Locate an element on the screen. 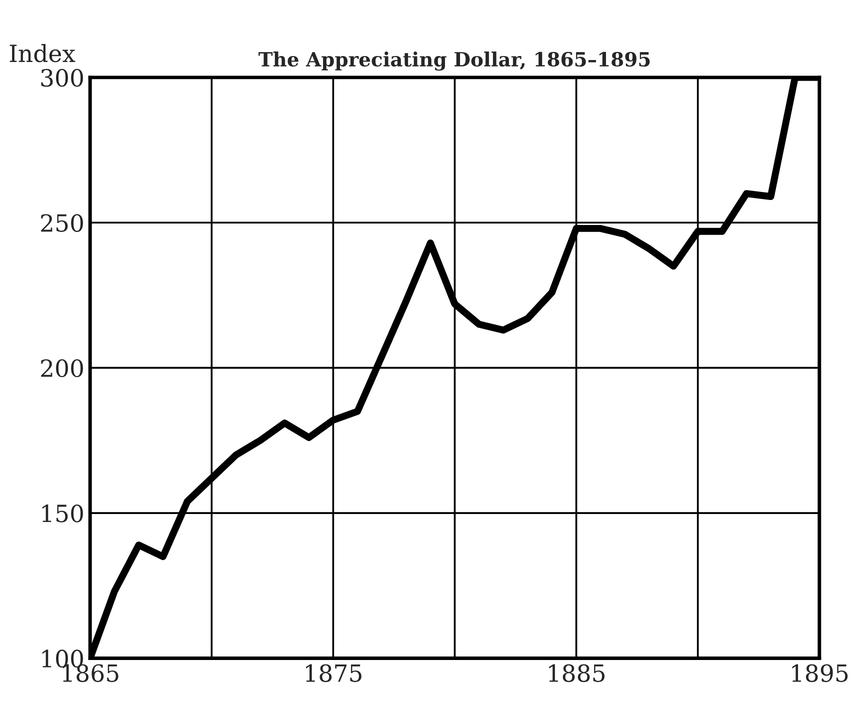  chart-title: The Appreciating Dollar, 1865–1895 is located at coordinates (454, 61).